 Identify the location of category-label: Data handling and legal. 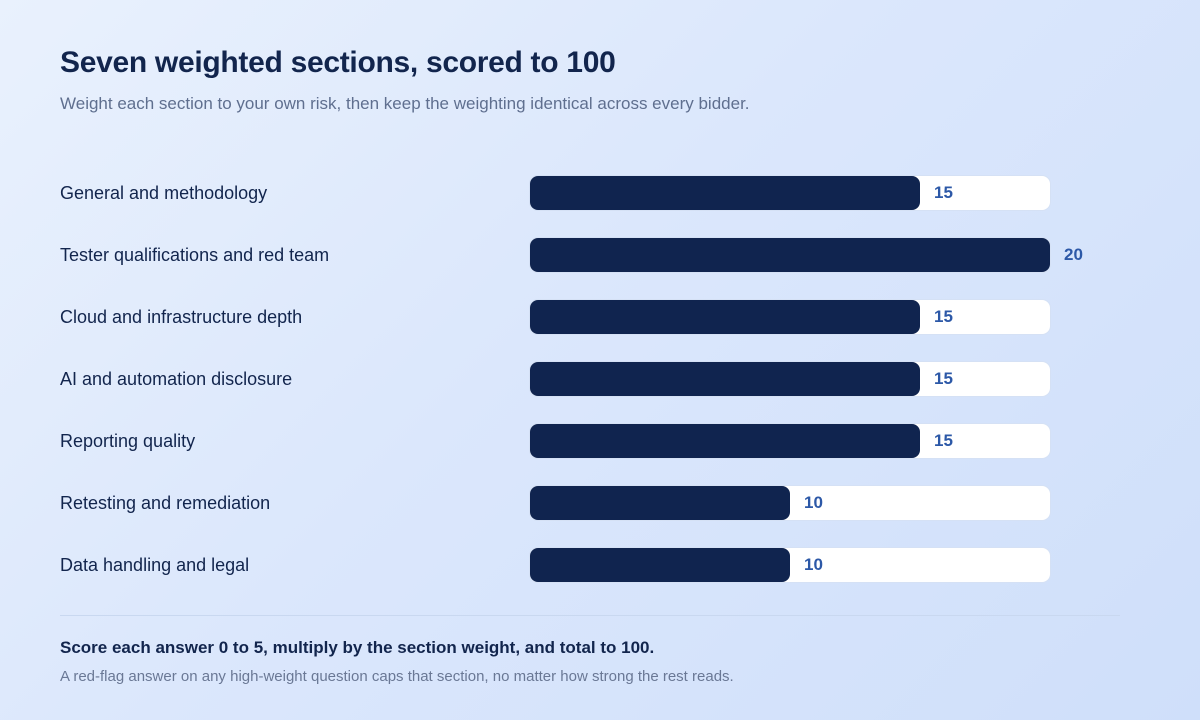
(155, 565).